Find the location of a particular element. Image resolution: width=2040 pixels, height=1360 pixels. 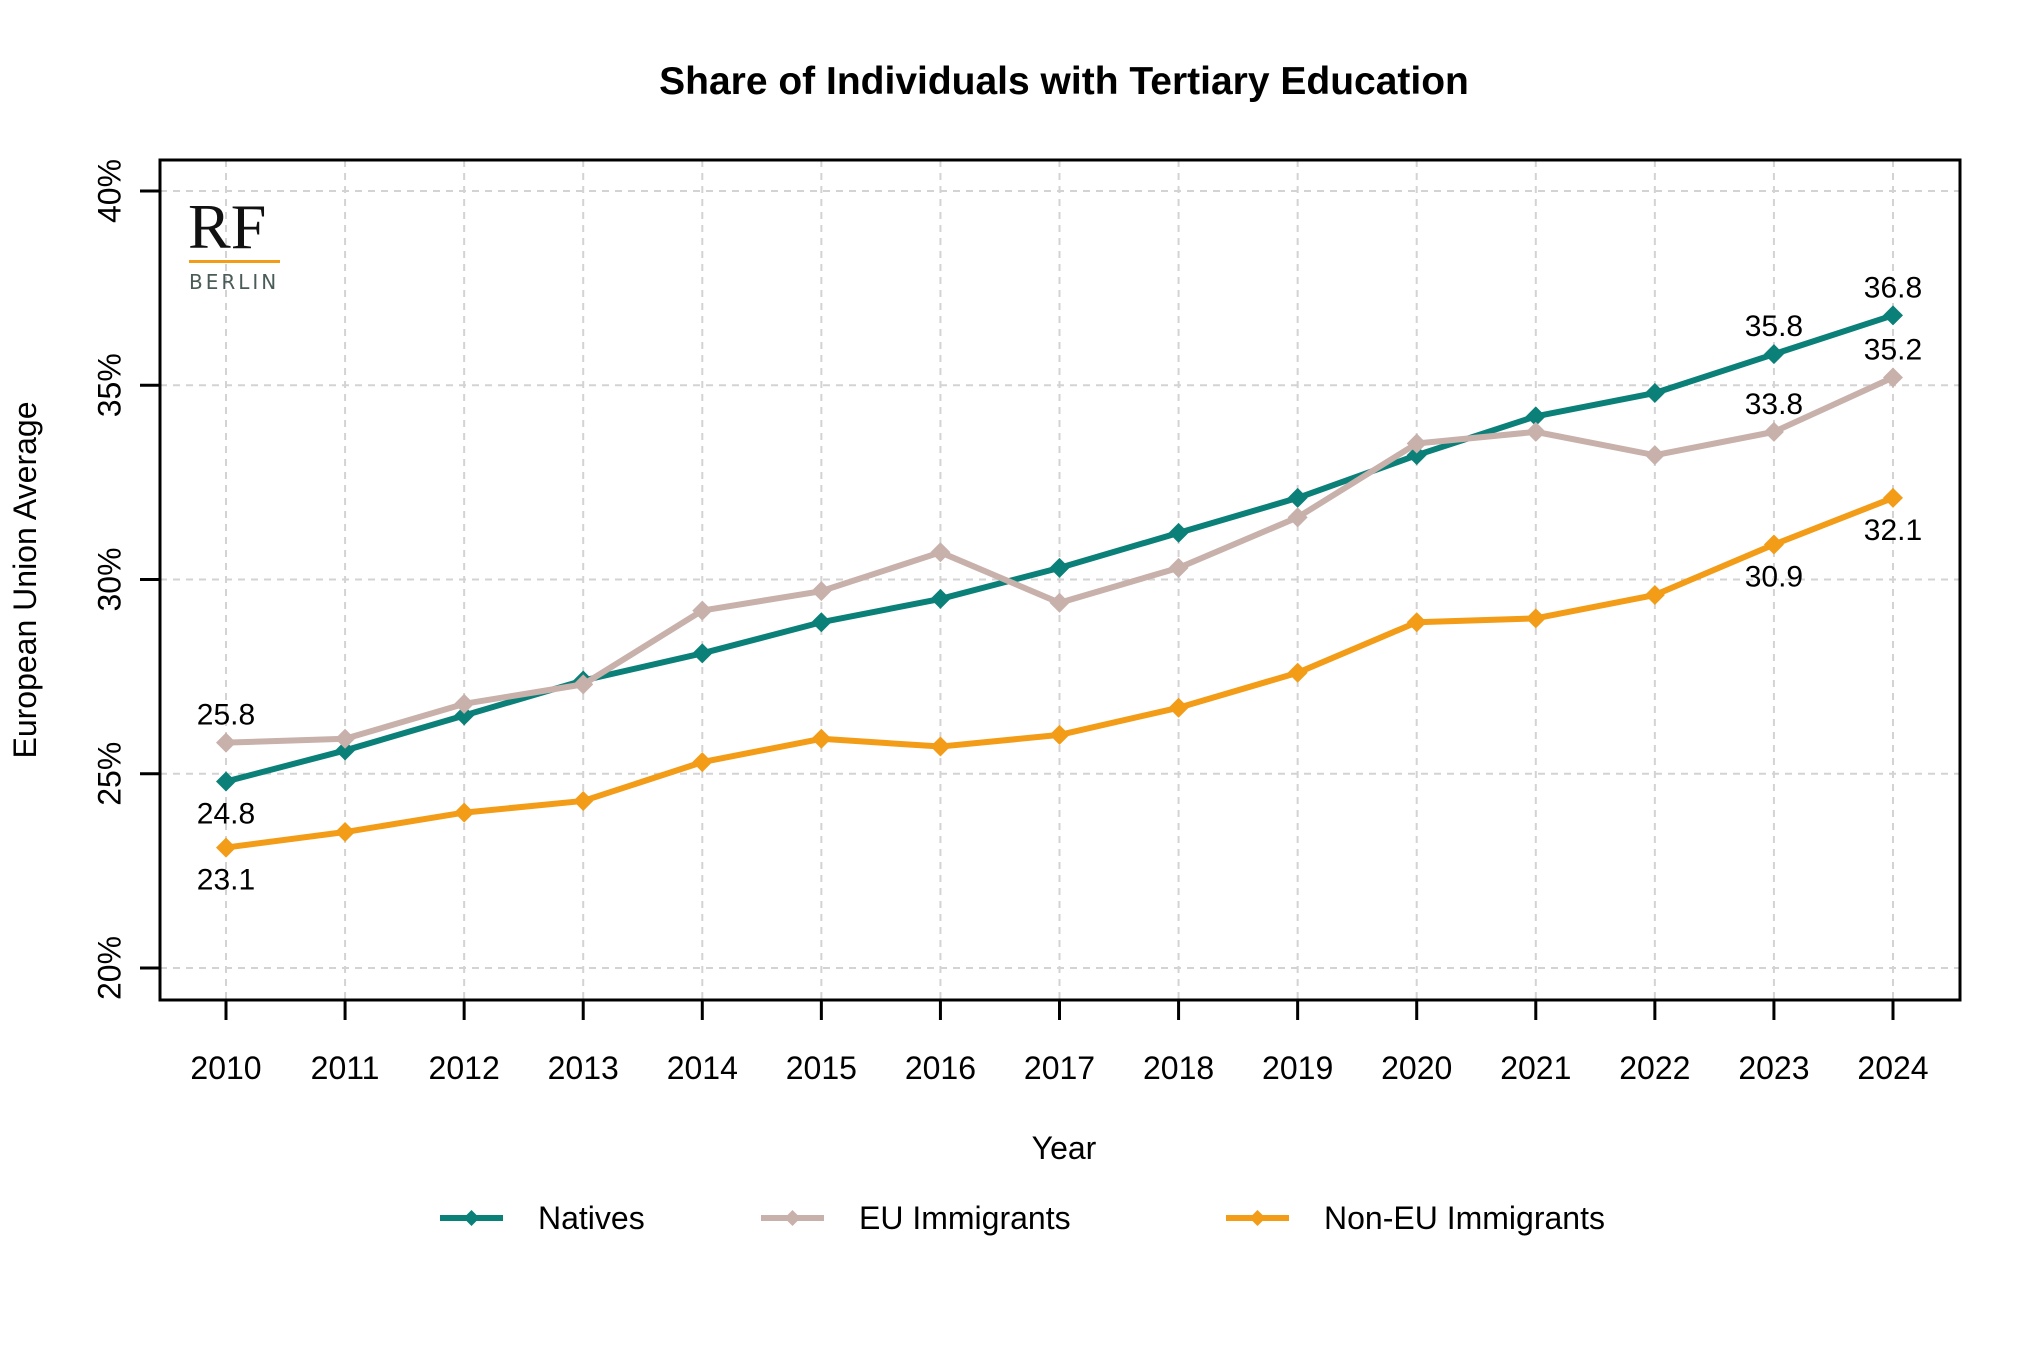

legend: Natives EU Immigrants Non-EU Immigrants is located at coordinates (1022, 1218).